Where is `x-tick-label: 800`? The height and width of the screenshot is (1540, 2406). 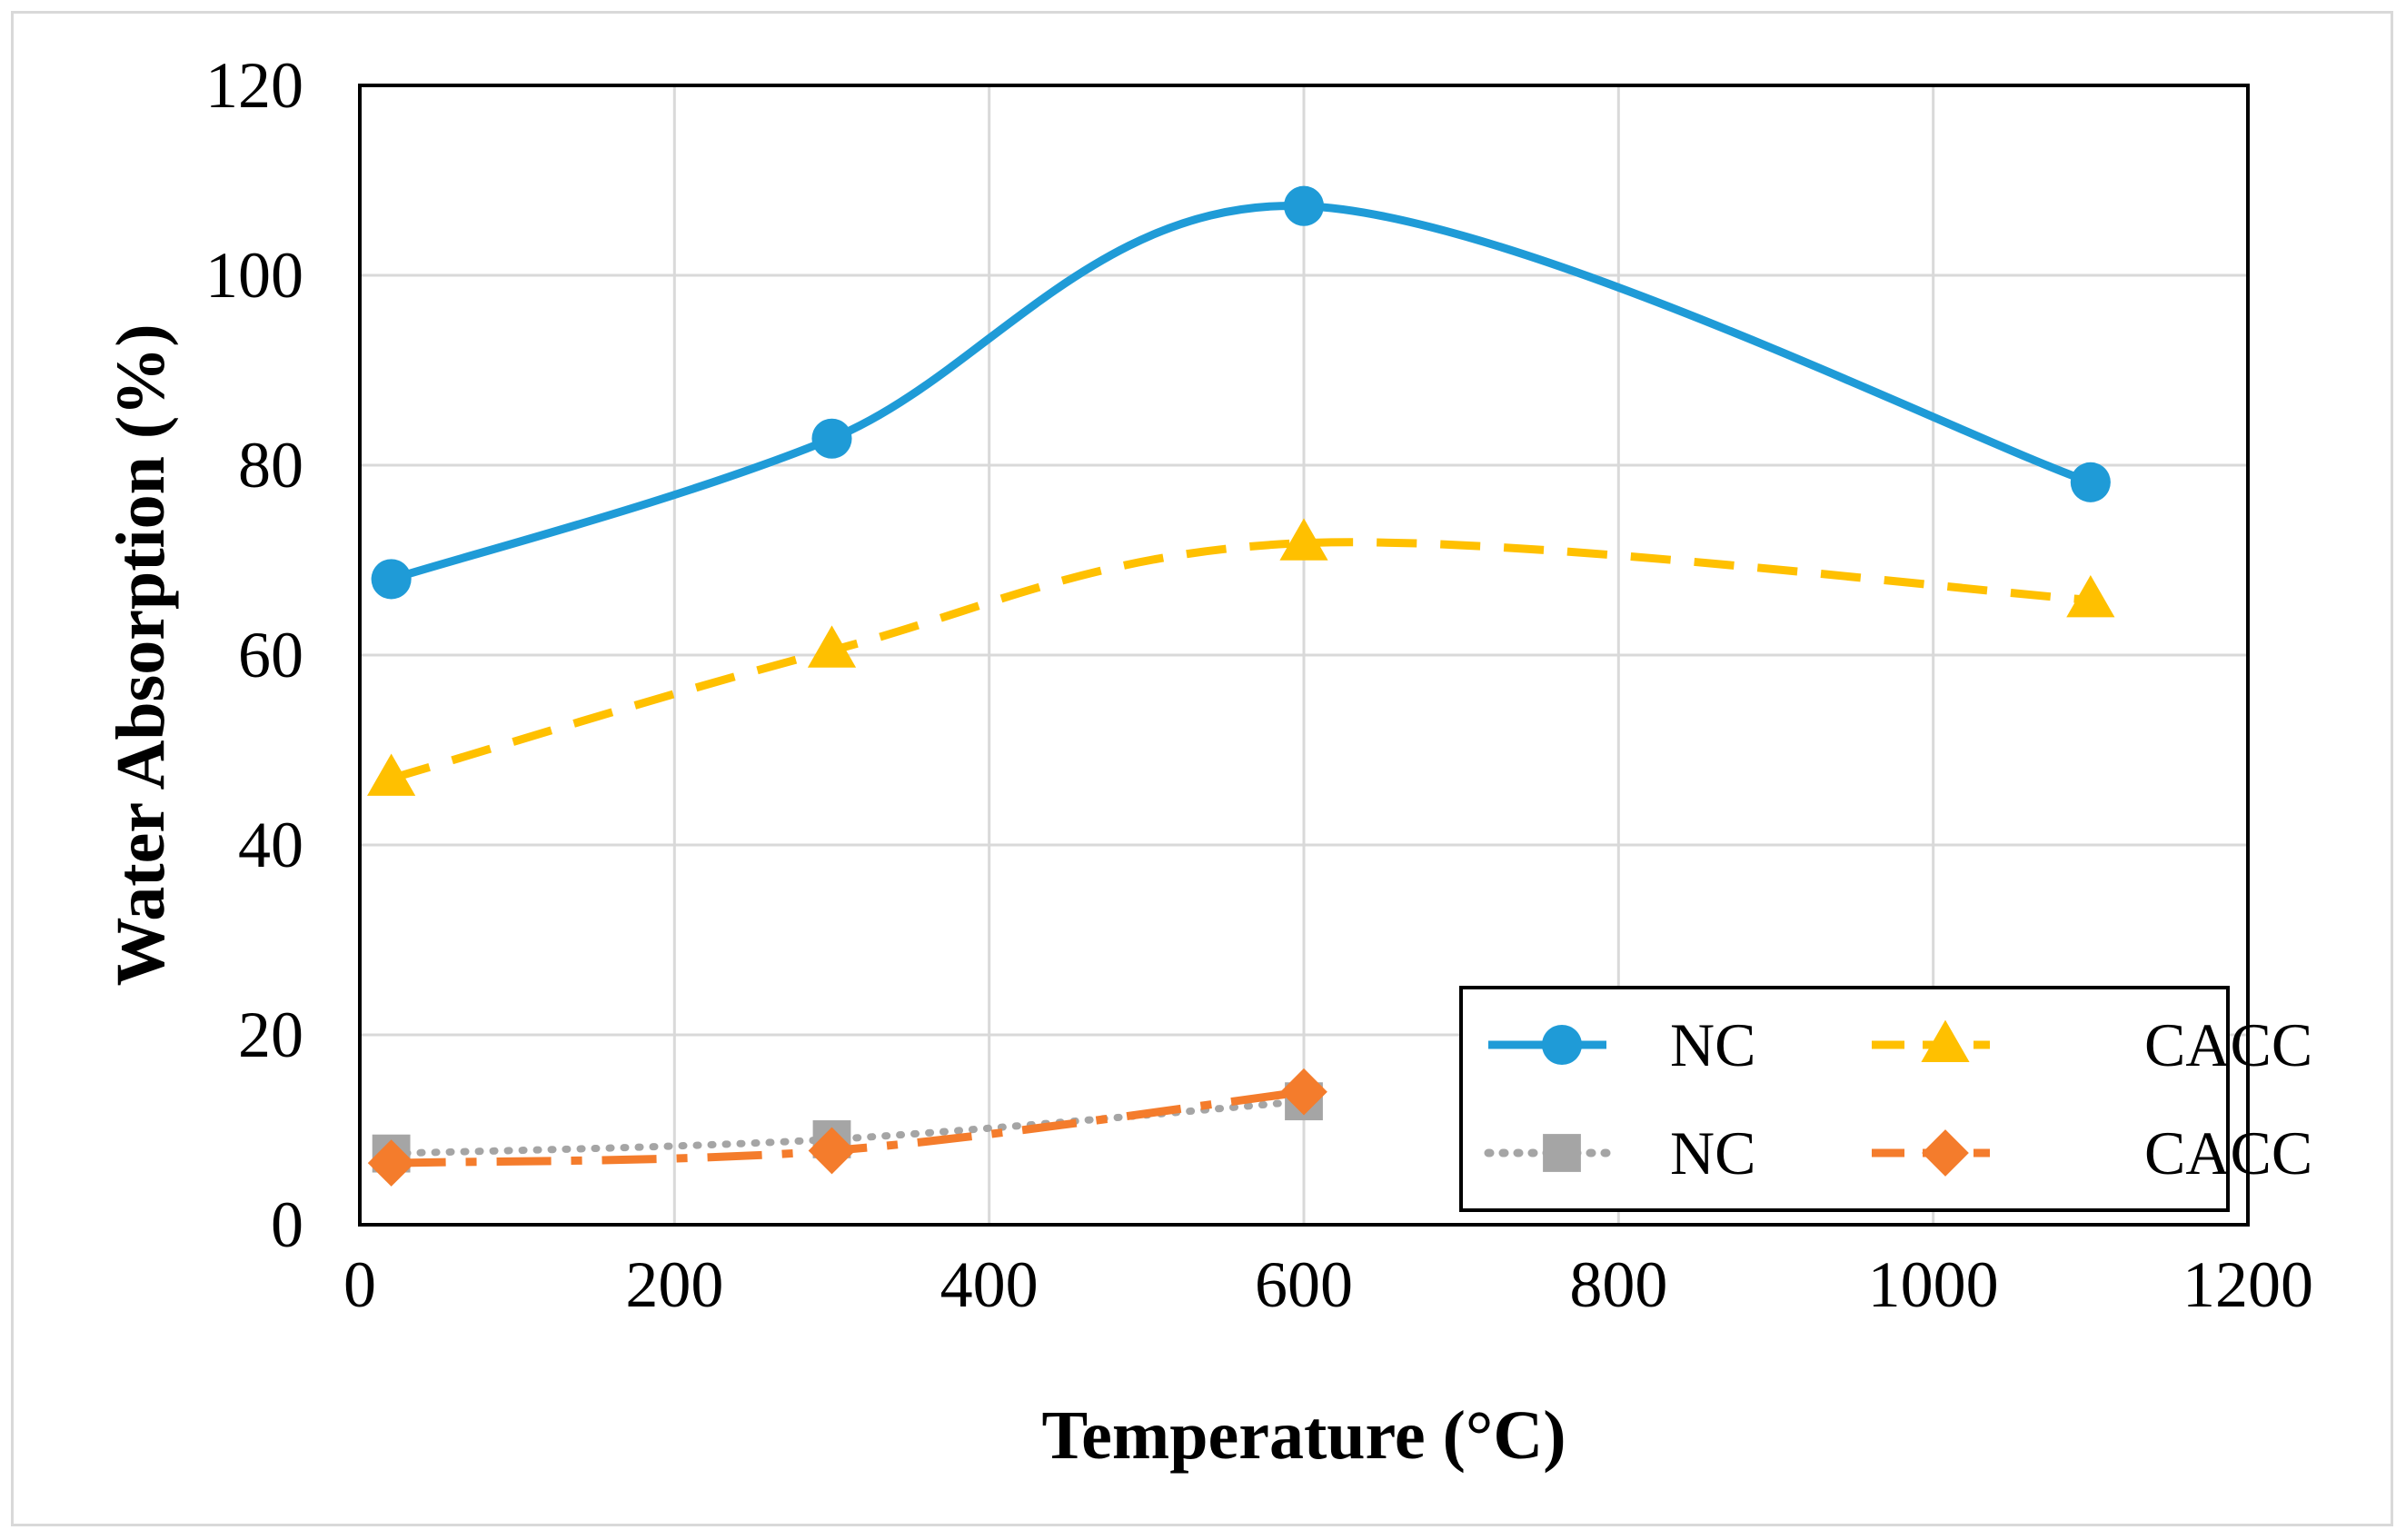 x-tick-label: 800 is located at coordinates (1618, 1285).